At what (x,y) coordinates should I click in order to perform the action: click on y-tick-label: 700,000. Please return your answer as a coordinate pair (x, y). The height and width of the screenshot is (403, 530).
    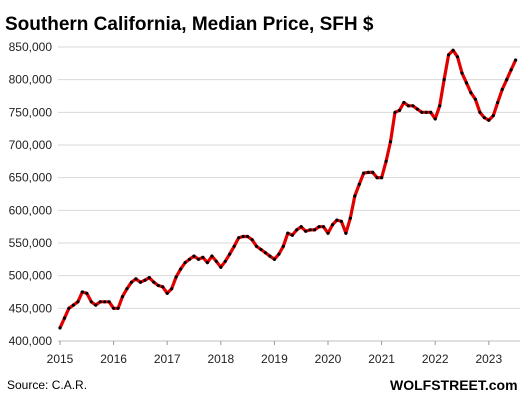
    Looking at the image, I should click on (31, 145).